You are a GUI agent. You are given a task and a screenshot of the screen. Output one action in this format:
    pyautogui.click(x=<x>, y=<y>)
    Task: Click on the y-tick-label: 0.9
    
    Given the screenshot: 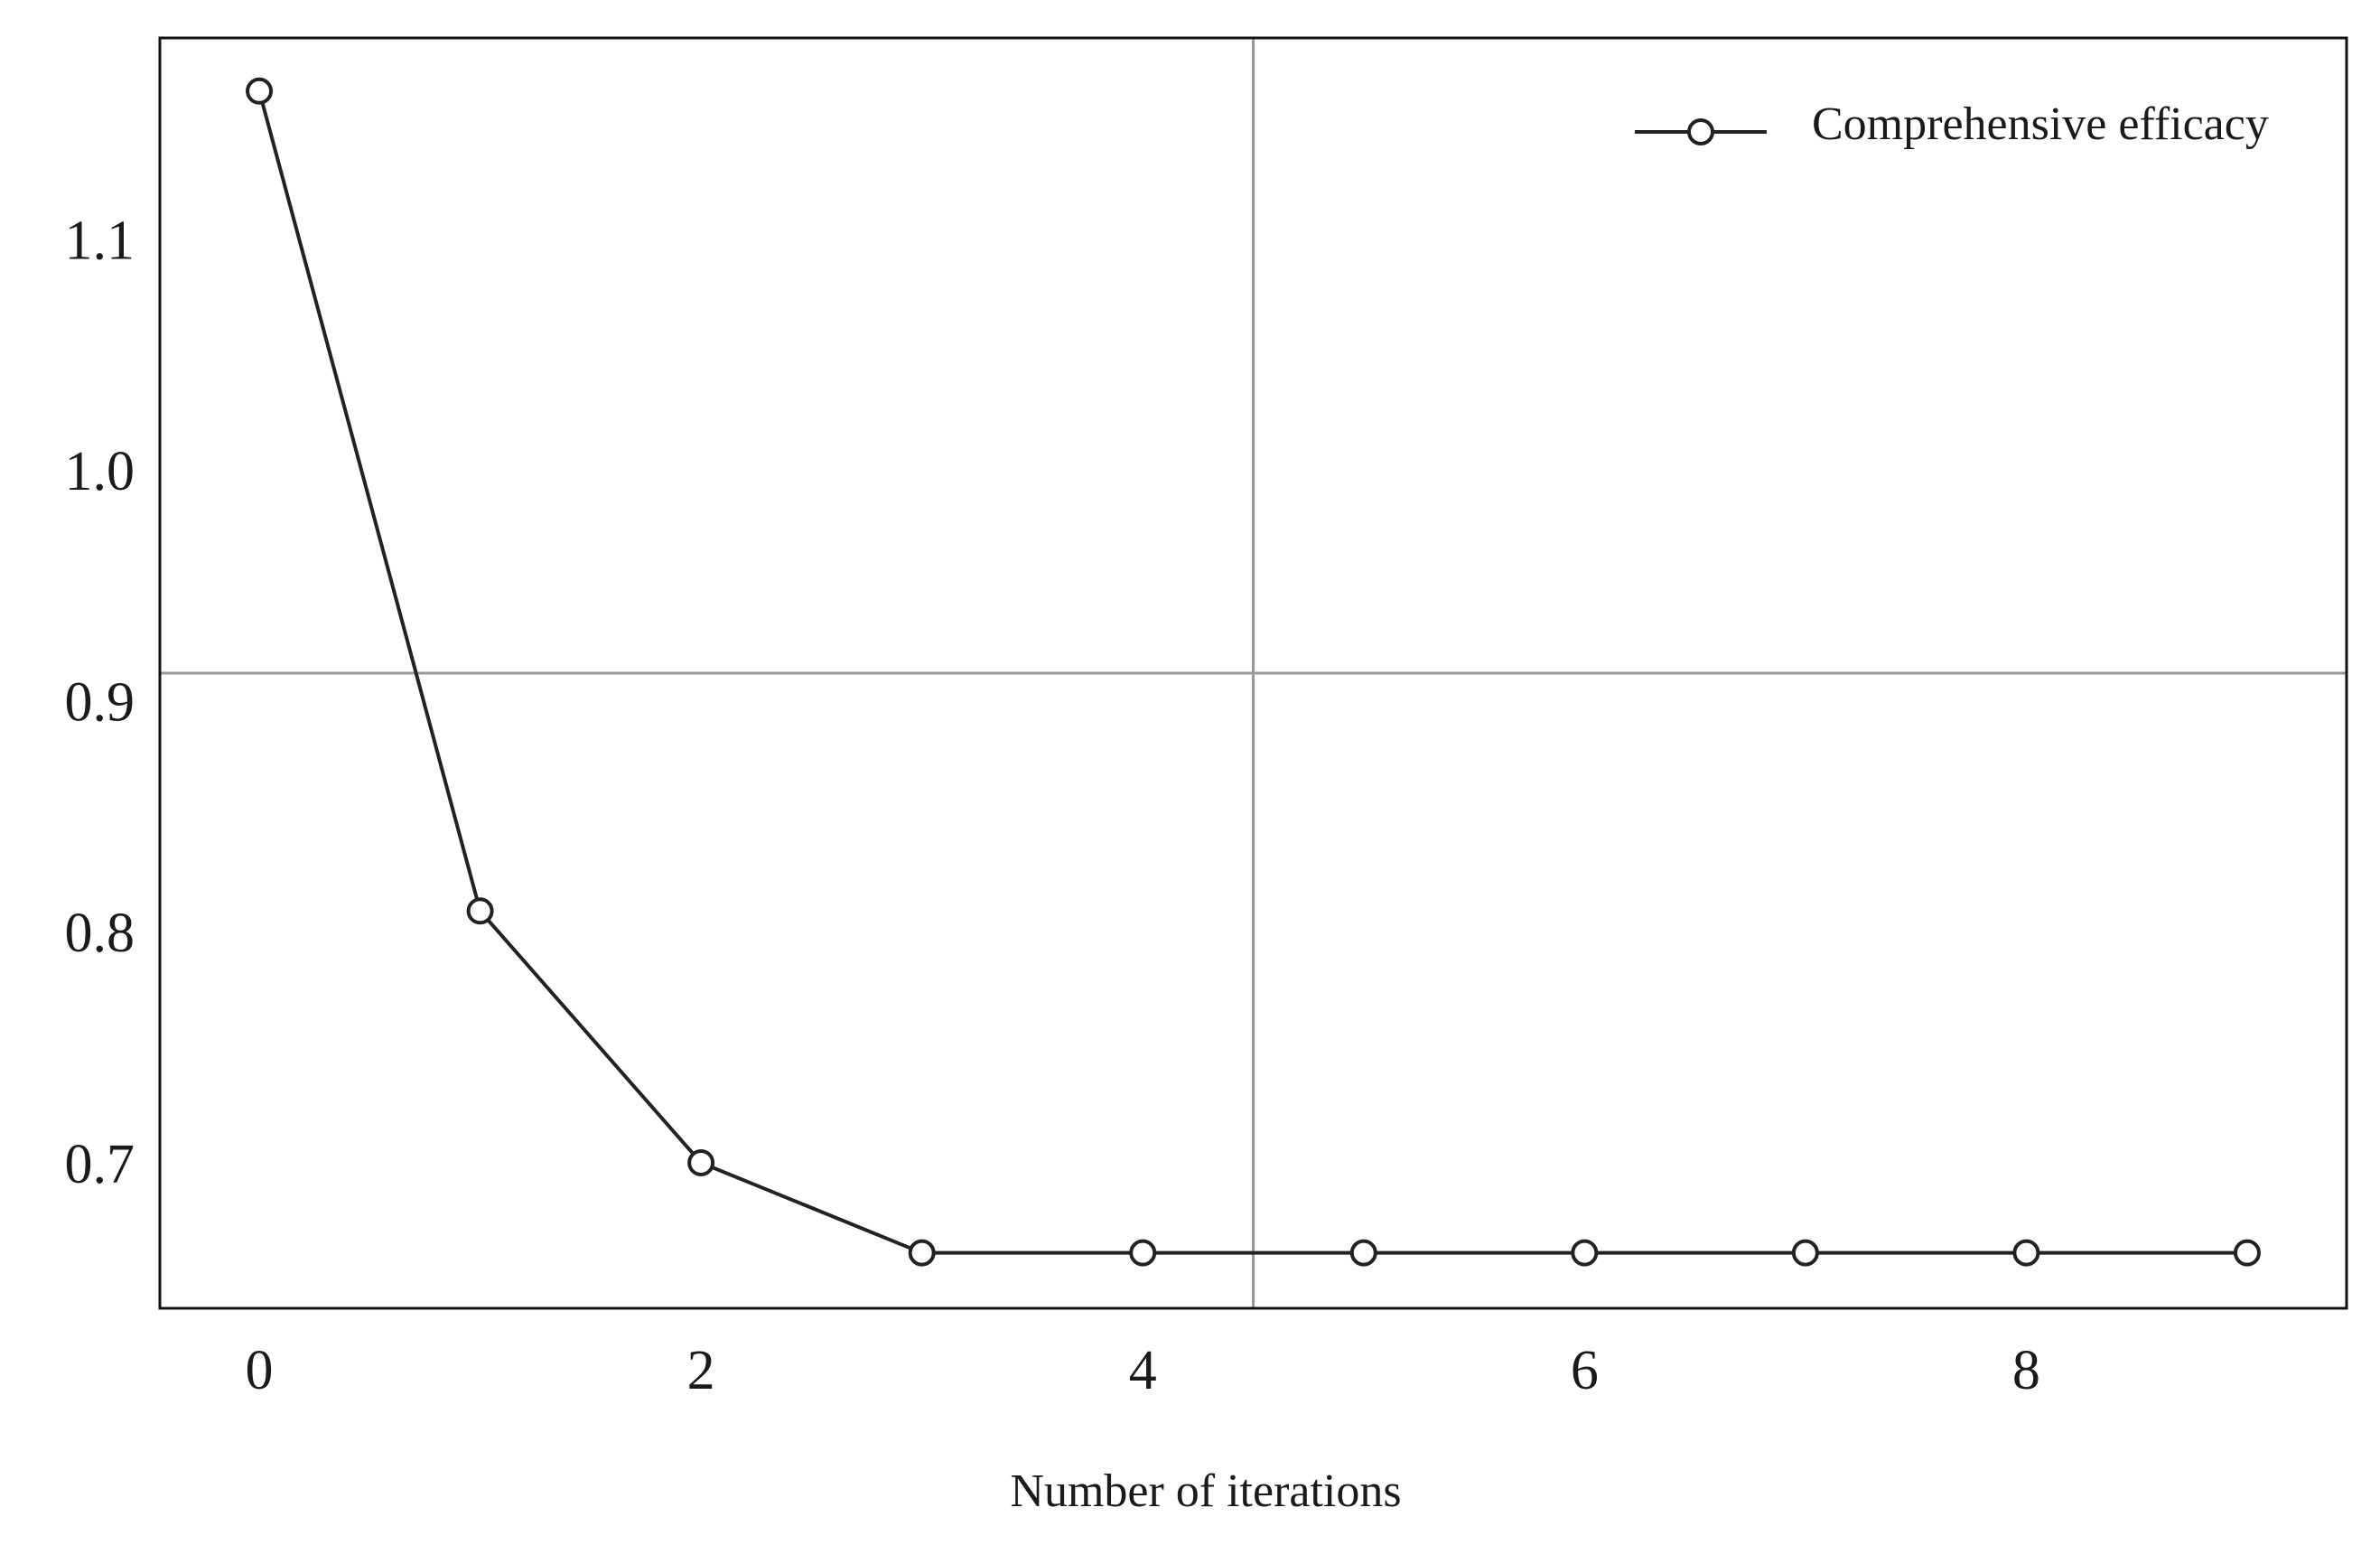 What is the action you would take?
    pyautogui.click(x=100, y=703)
    